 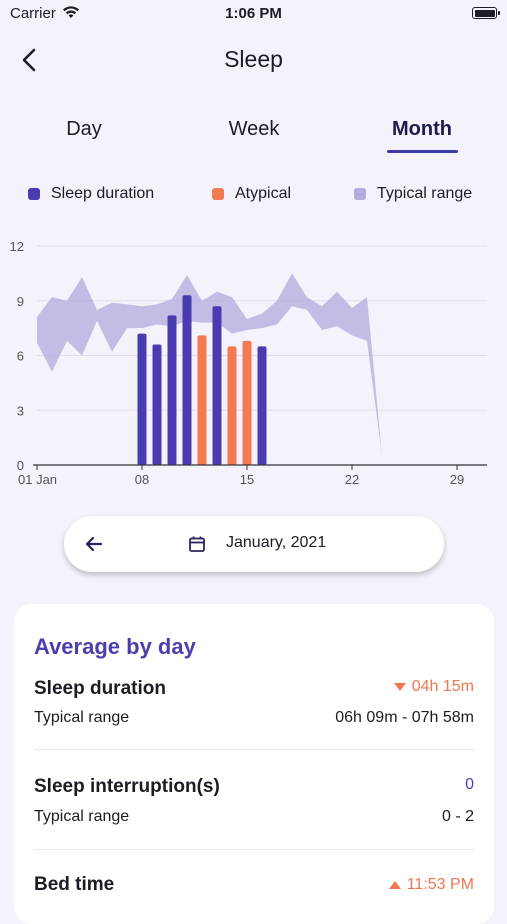 I want to click on x-tick-label: 01 Jan, so click(x=37, y=479).